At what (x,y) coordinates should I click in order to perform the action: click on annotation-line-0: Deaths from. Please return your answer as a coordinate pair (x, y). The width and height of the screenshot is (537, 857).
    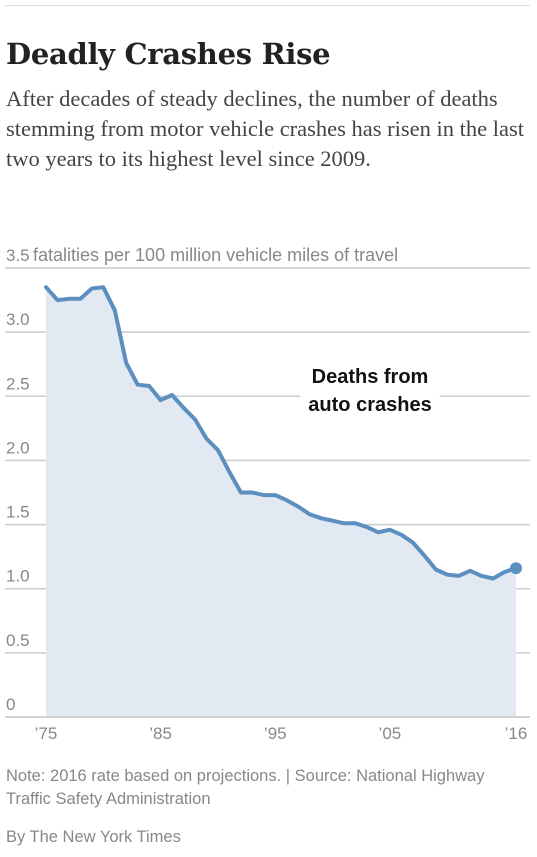
    Looking at the image, I should click on (370, 377).